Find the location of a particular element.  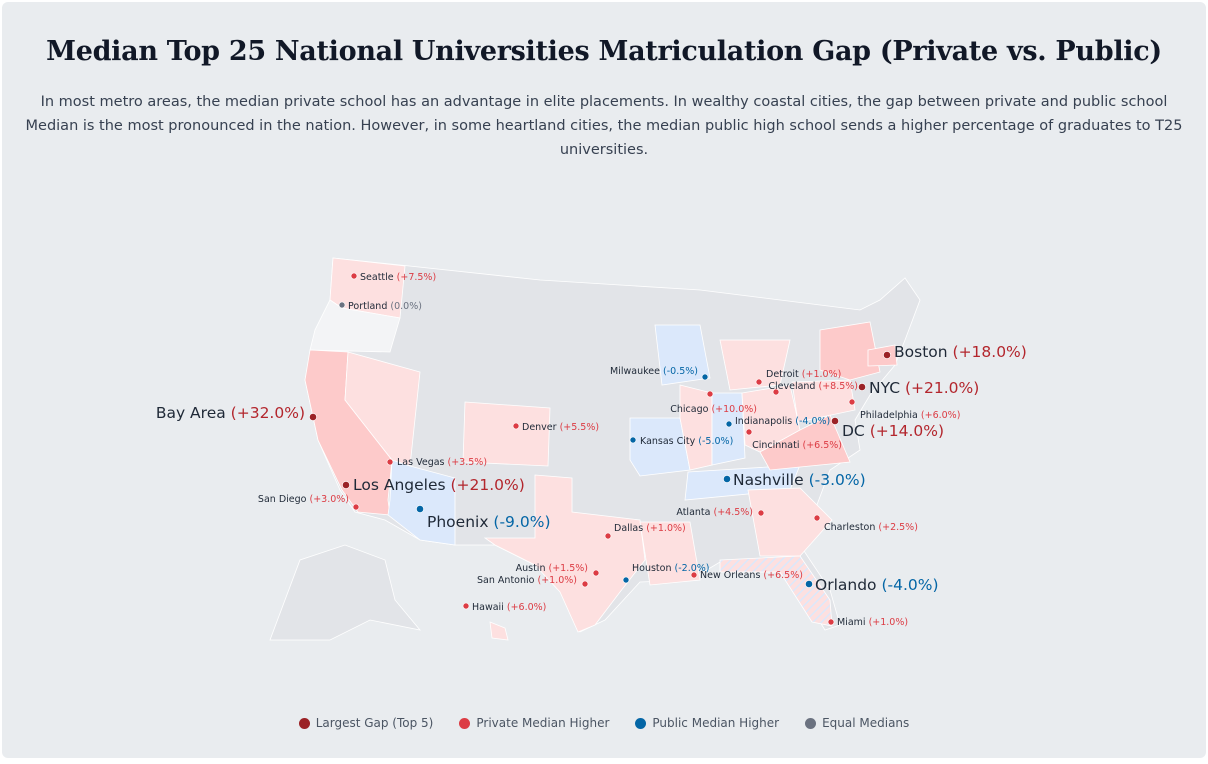

city-marker-san-antonio: San Antonio (+1.0%) is located at coordinates (533, 581).